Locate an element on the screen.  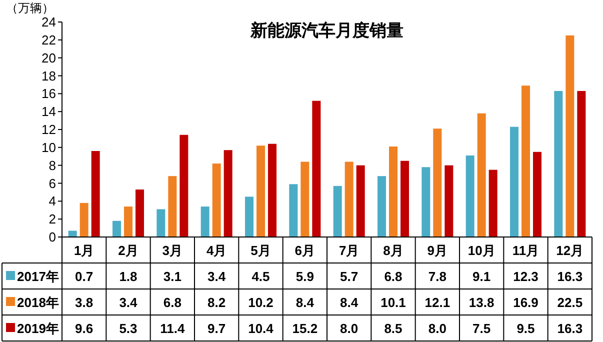
x-tick-label: 4月 is located at coordinates (216, 250).